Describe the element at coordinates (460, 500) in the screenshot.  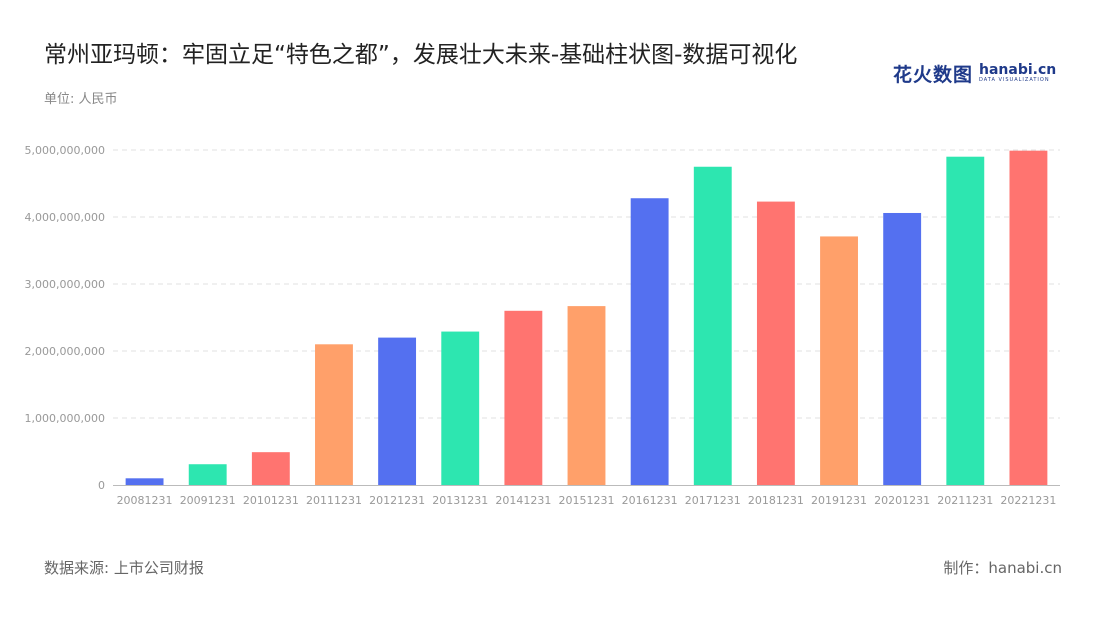
I see `x-tick-label: 20131231` at that location.